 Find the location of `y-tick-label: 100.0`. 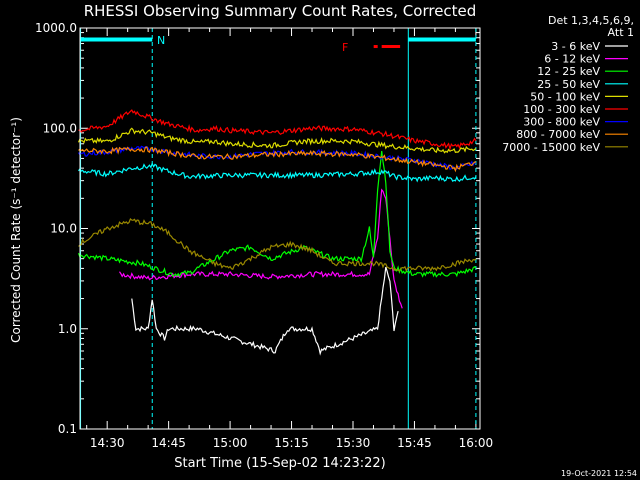

y-tick-label: 100.0 is located at coordinates (60, 128).